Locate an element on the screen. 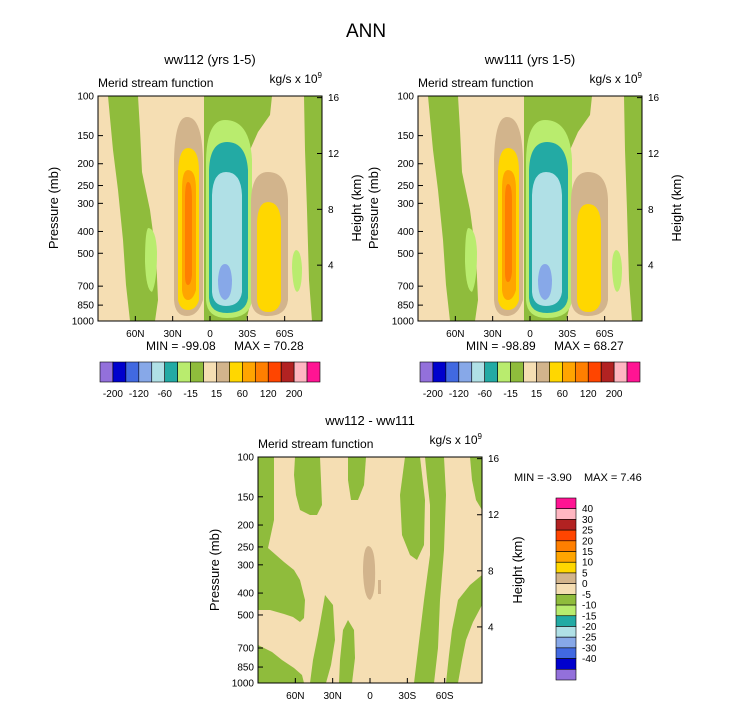 The image size is (732, 712). colorbar-label: 0 is located at coordinates (585, 584).